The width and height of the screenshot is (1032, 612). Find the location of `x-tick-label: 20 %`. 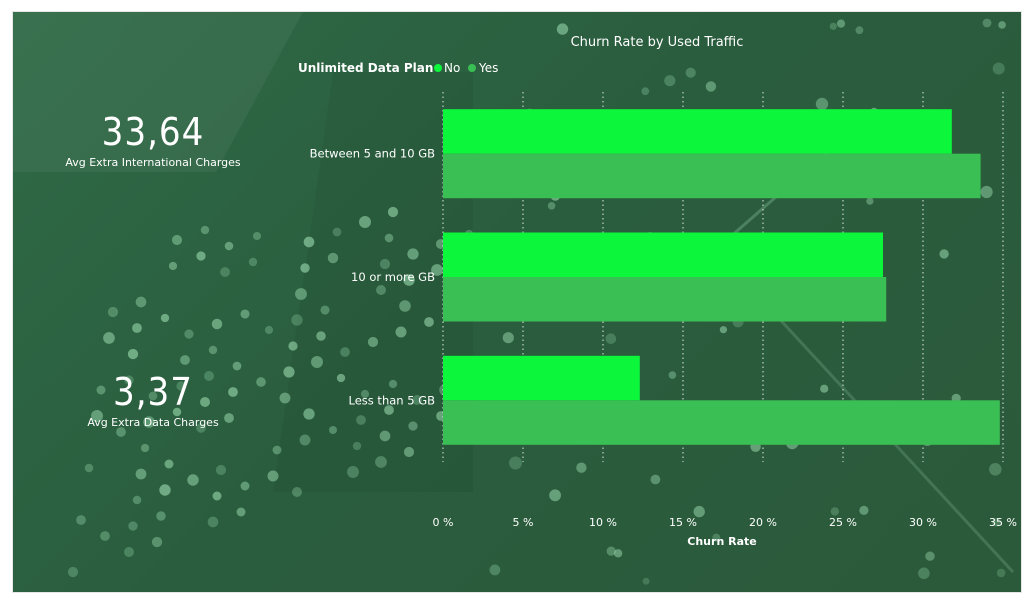

x-tick-label: 20 % is located at coordinates (763, 522).